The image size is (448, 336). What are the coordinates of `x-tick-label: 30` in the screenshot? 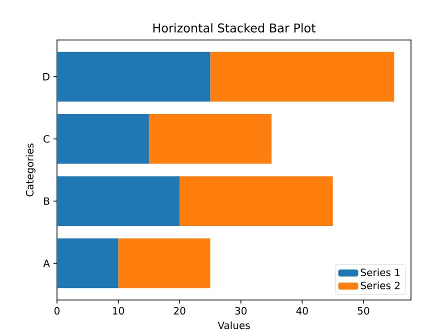 It's located at (241, 311).